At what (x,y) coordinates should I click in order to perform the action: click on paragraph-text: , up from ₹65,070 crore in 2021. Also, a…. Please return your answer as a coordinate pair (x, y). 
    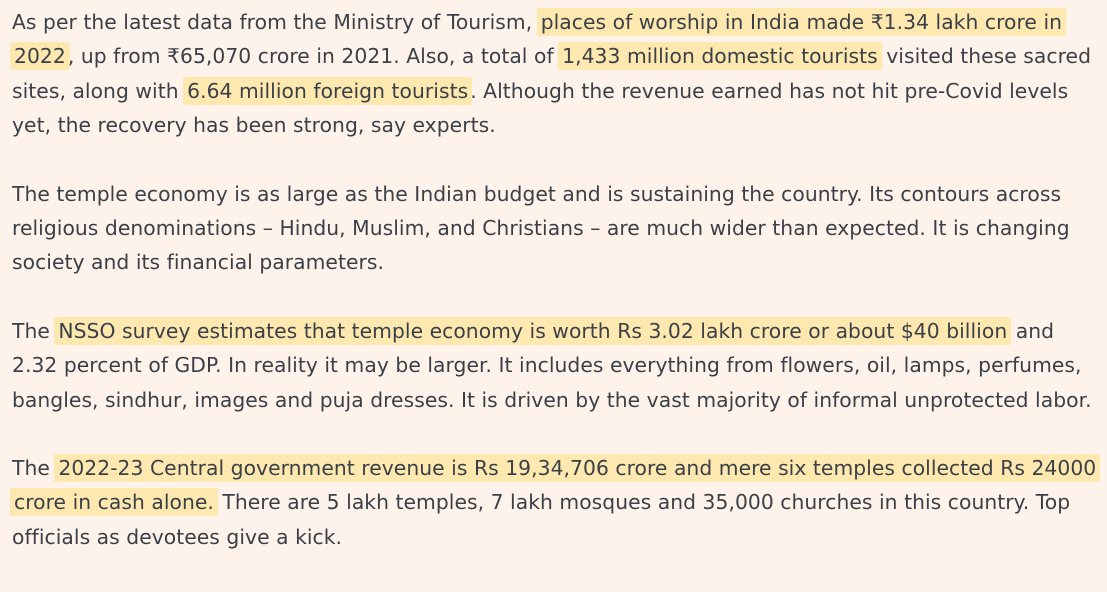
    Looking at the image, I should click on (314, 56).